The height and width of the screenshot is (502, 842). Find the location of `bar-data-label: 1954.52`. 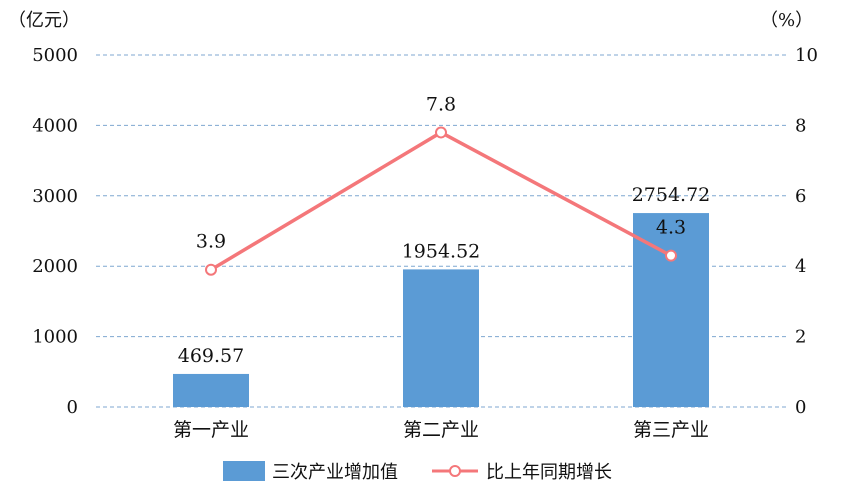

bar-data-label: 1954.52 is located at coordinates (441, 251).